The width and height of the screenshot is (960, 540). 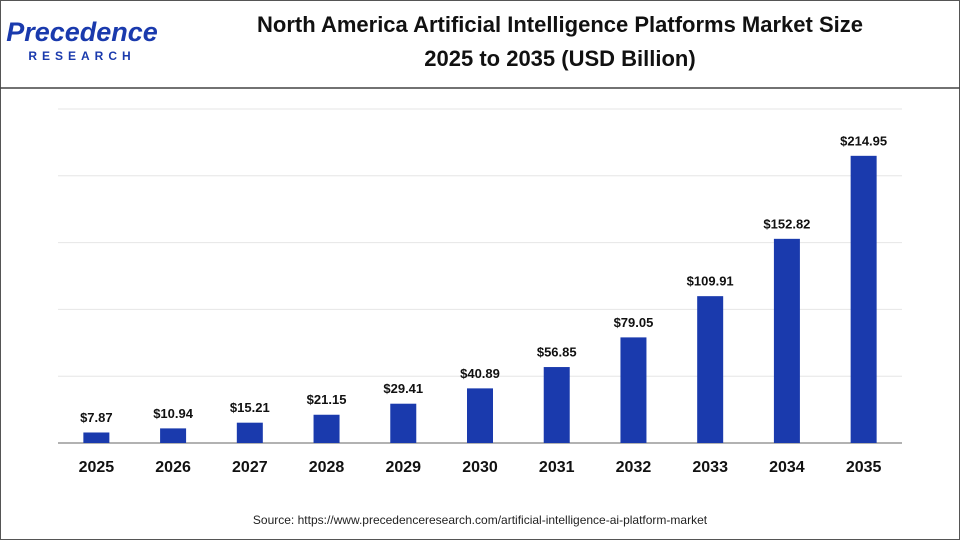 What do you see at coordinates (82, 32) in the screenshot?
I see `logo-name: Precedence` at bounding box center [82, 32].